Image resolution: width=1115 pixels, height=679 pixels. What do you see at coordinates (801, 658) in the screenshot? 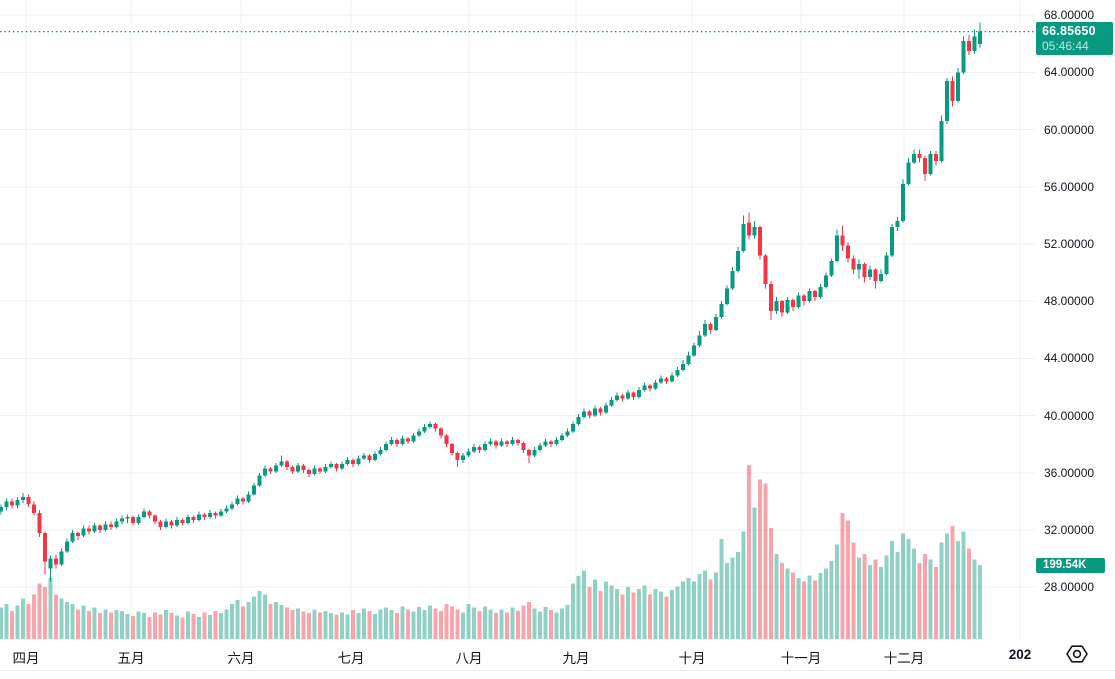
I see `month-label: 十一月` at bounding box center [801, 658].